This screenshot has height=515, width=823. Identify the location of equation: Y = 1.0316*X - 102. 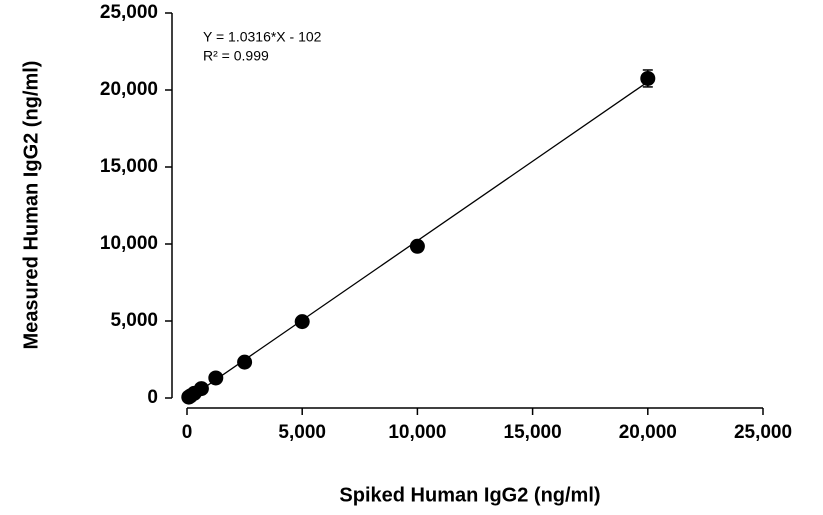
(262, 37).